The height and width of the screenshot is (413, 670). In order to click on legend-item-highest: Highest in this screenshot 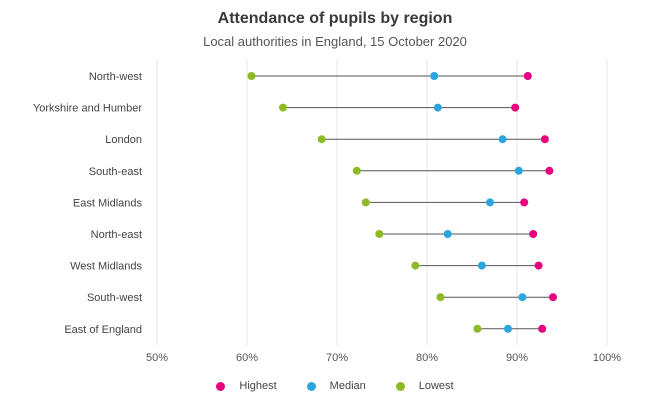, I will do `click(246, 386)`.